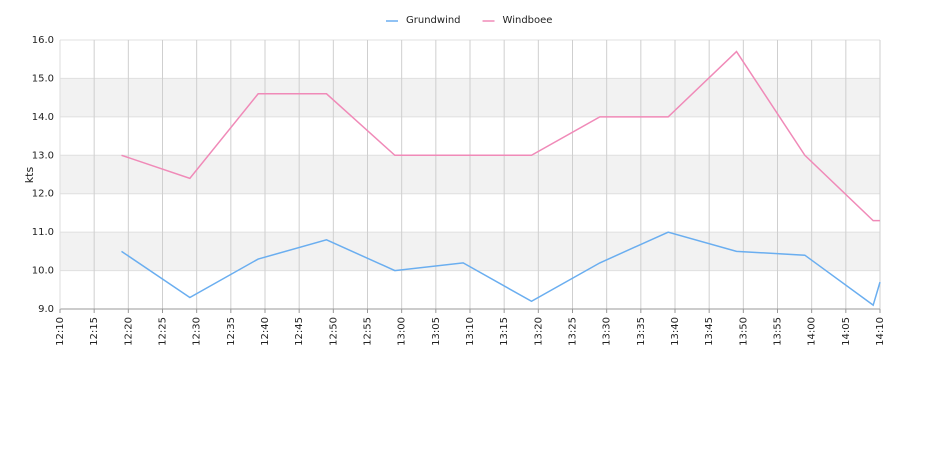  What do you see at coordinates (333, 331) in the screenshot?
I see `x-tick-label: 12:50` at bounding box center [333, 331].